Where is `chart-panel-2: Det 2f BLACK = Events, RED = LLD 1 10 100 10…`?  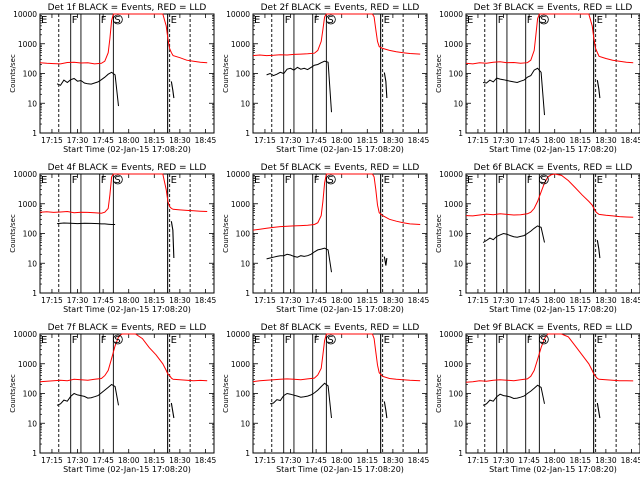 chart-panel-2: Det 2f BLACK = Events, RED = LLD 1 10 100 10… is located at coordinates (326, 78).